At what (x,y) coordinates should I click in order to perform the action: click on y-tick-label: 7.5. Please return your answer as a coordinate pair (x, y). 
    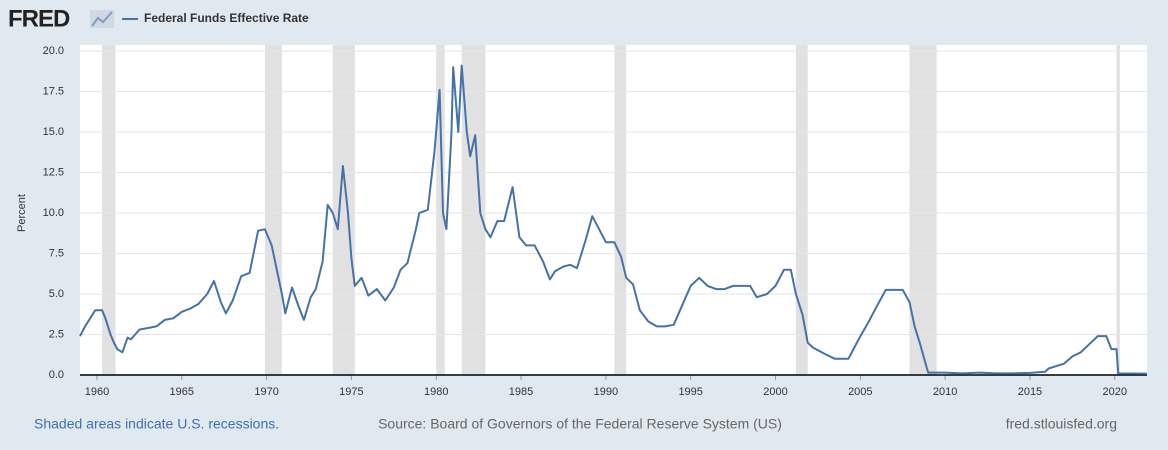
    Looking at the image, I should click on (56, 253).